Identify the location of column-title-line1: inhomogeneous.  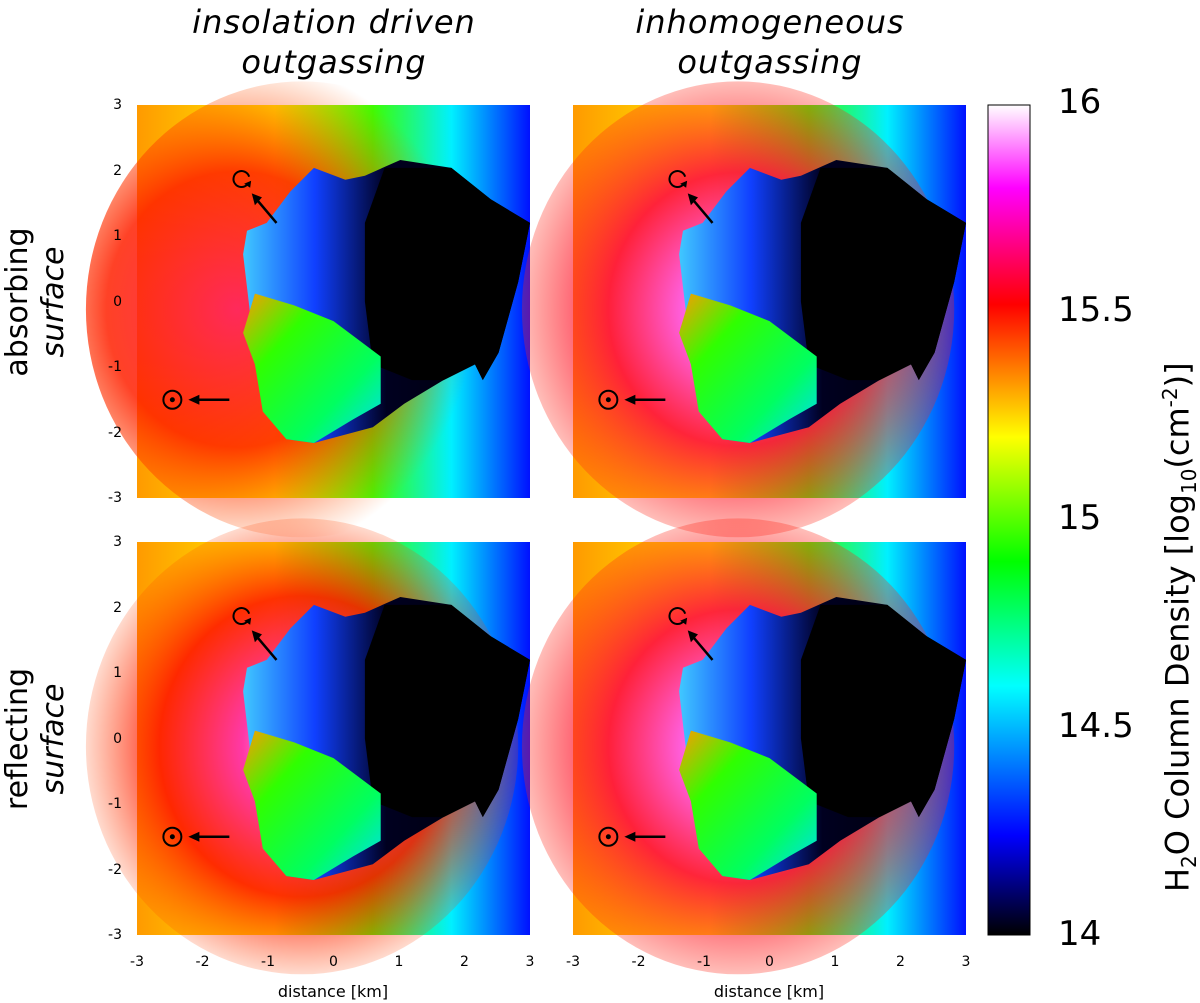
(770, 22).